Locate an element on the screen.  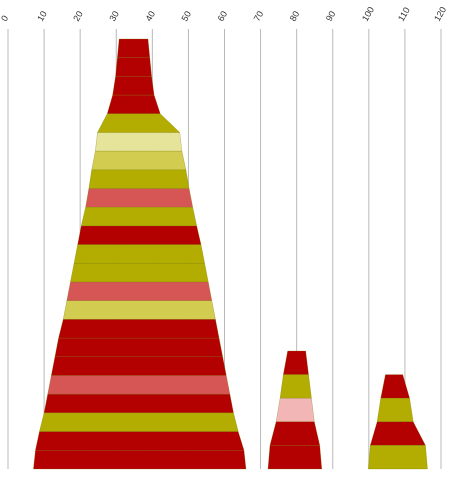
x-tick-label: 60 is located at coordinates (223, 16).